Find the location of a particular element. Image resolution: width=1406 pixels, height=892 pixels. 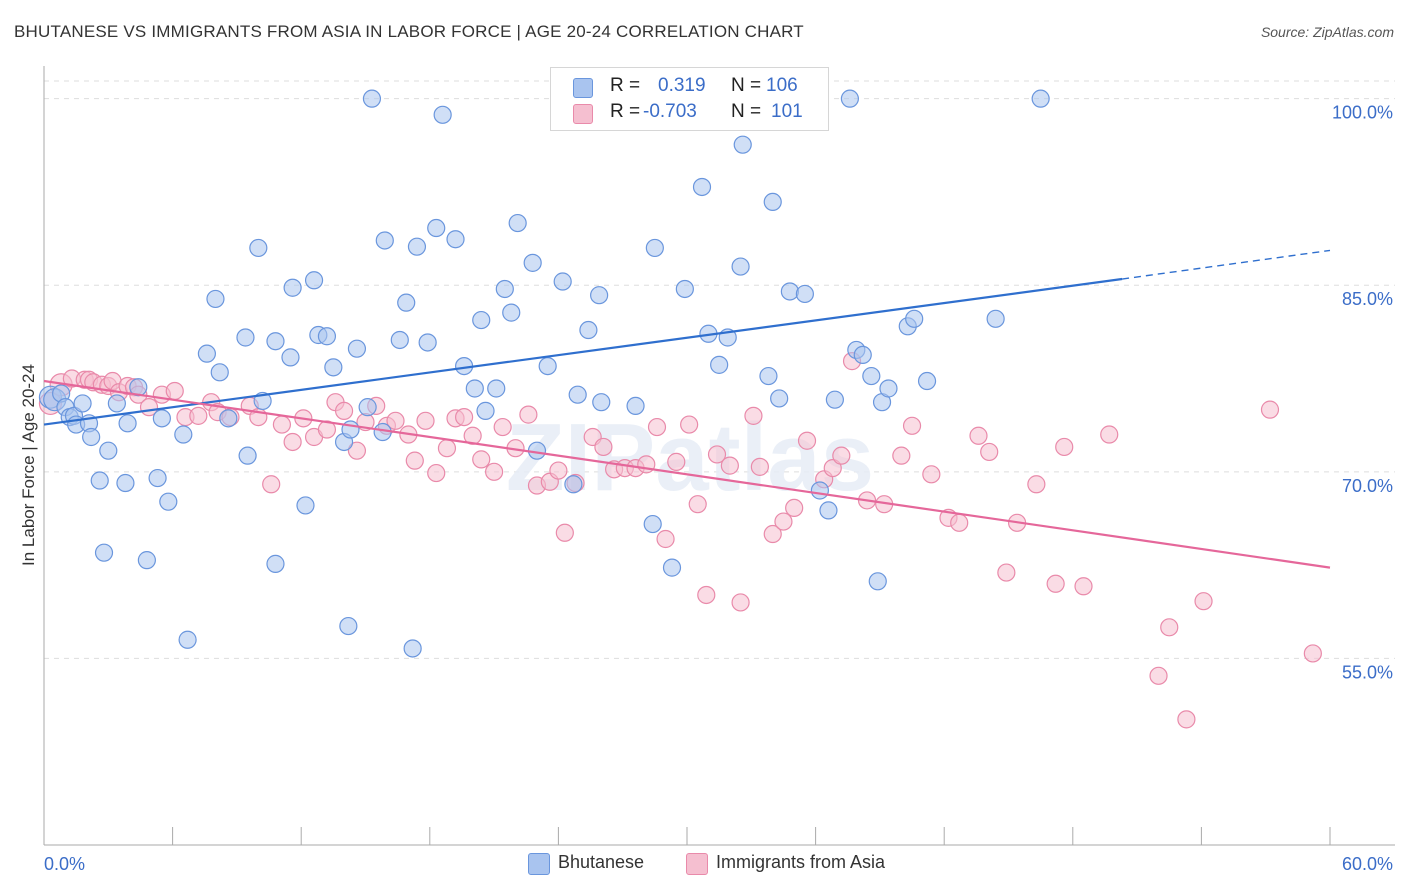

y-tick-label: 85.0% is located at coordinates (1367, 299).